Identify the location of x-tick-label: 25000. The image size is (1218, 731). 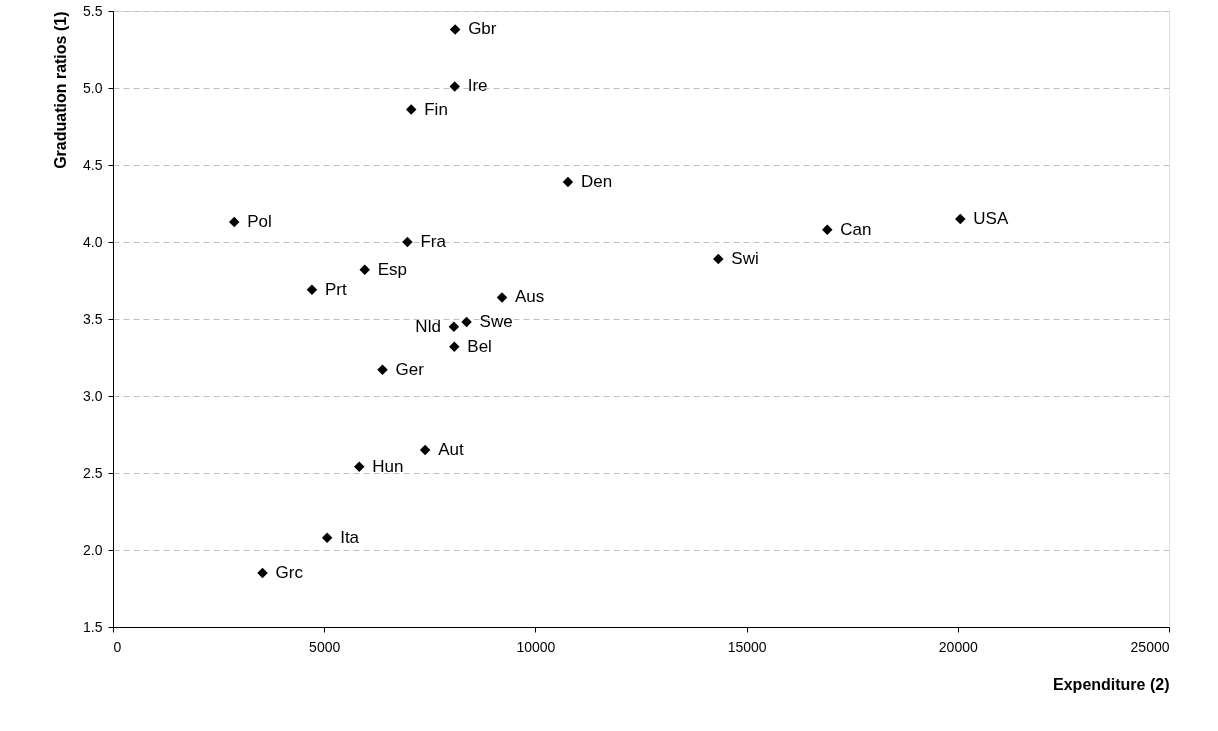
(1150, 646).